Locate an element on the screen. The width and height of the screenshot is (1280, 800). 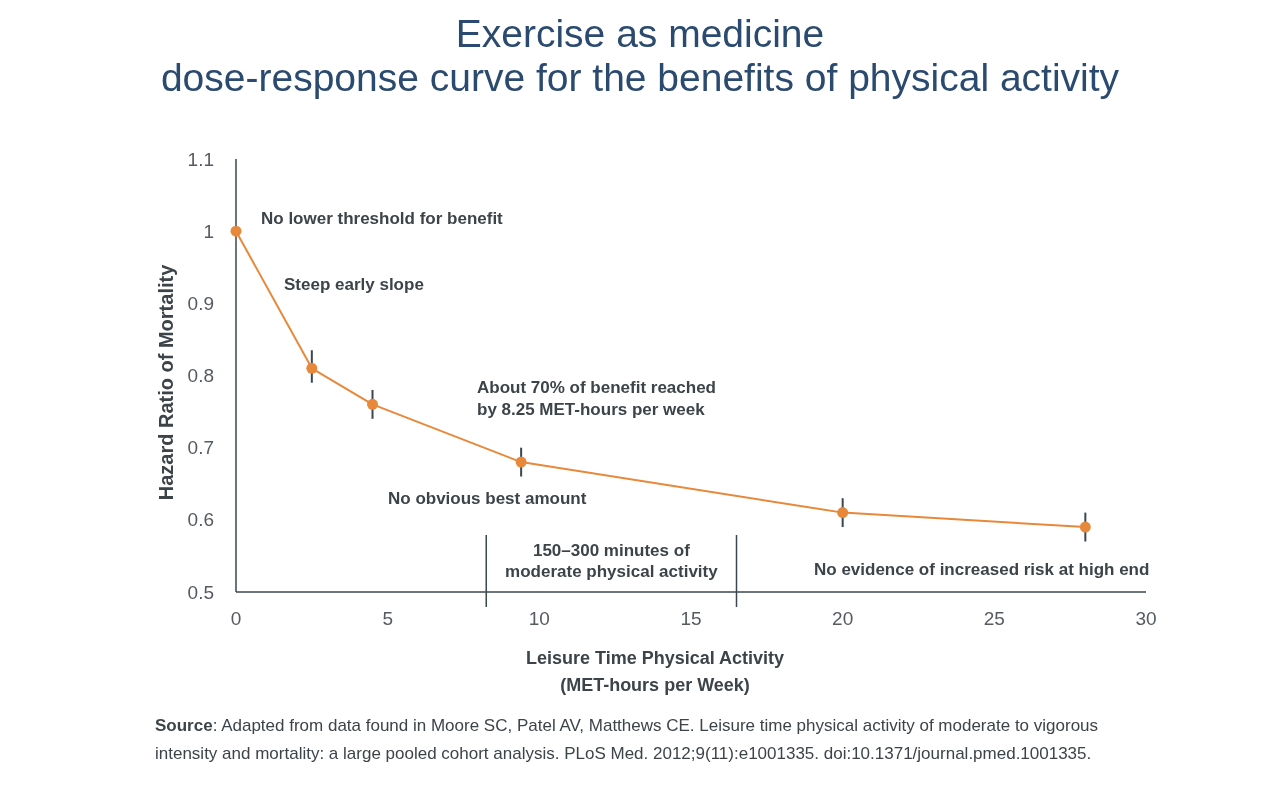
source-note: Source: Adapted from data found in Moore SC, Patel AV, Matthews CE. Leisure time physical activity of moderate to vigorous intensity and mortality: a large pooled cohort analysis. PLoS Med. 2012;9(11):e1001335. doi:10.1371/journal.pmed.1001335. is located at coordinates (627, 739).